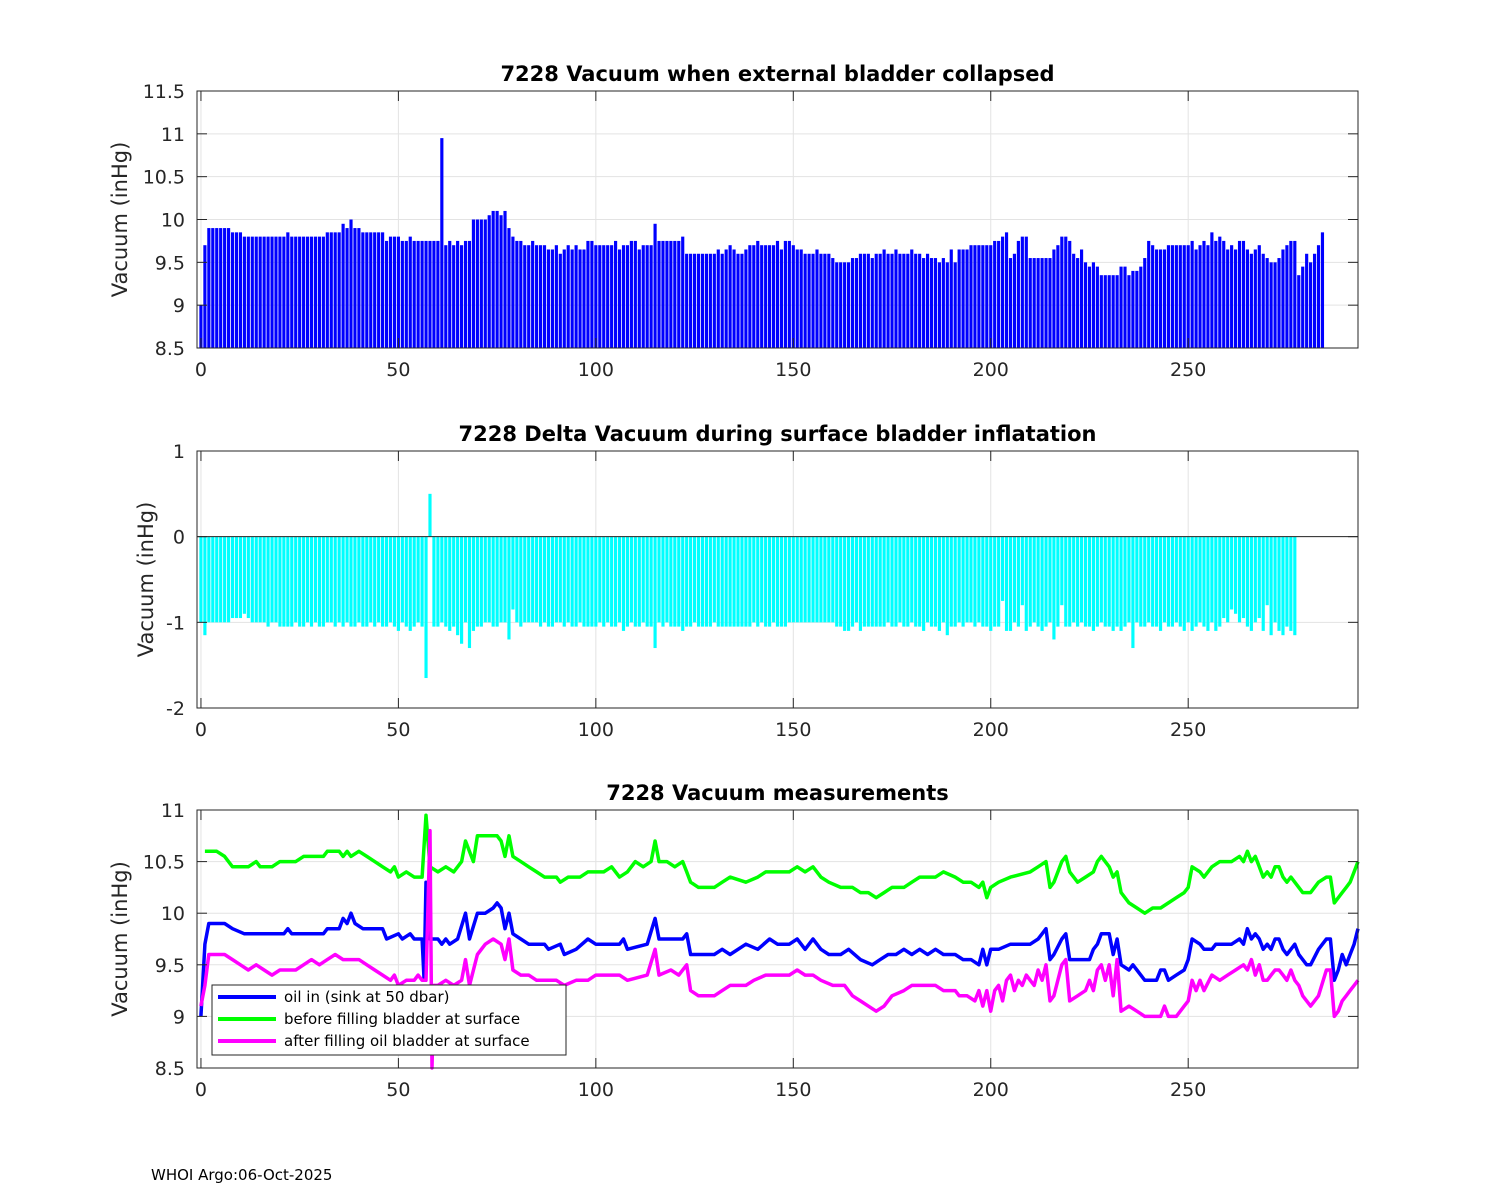 Image resolution: width=1500 pixels, height=1200 pixels. I want to click on y-tick-label: 10, so click(173, 914).